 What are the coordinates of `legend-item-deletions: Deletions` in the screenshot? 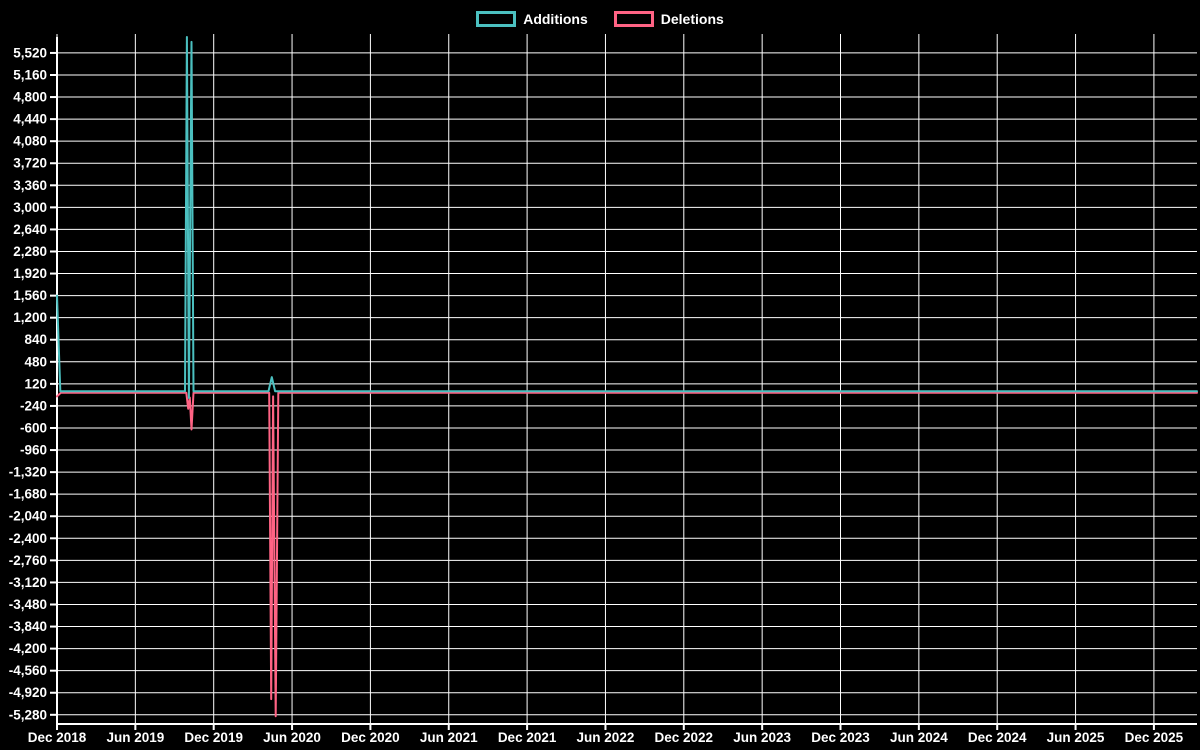 It's located at (668, 19).